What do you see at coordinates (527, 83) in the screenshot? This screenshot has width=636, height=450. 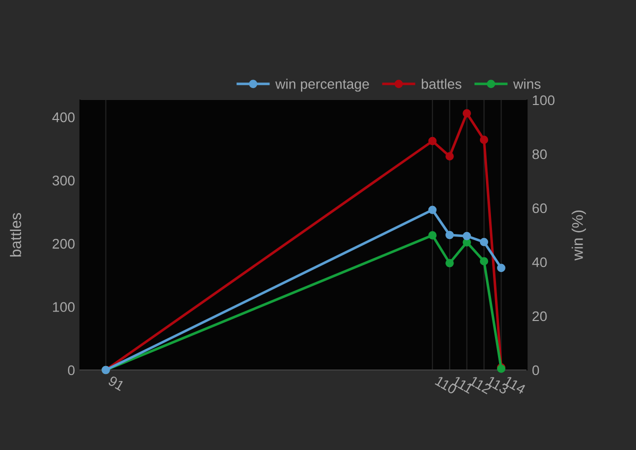 I see `legend-label: wins` at bounding box center [527, 83].